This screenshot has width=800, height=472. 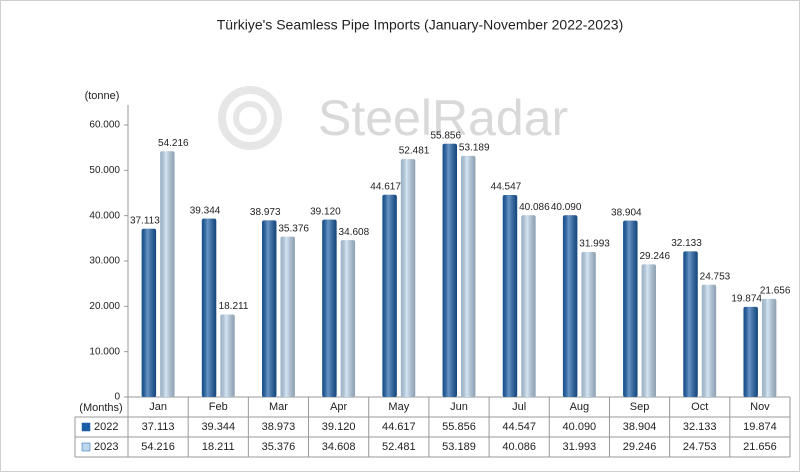 I want to click on data-label: 44.547, so click(x=506, y=187).